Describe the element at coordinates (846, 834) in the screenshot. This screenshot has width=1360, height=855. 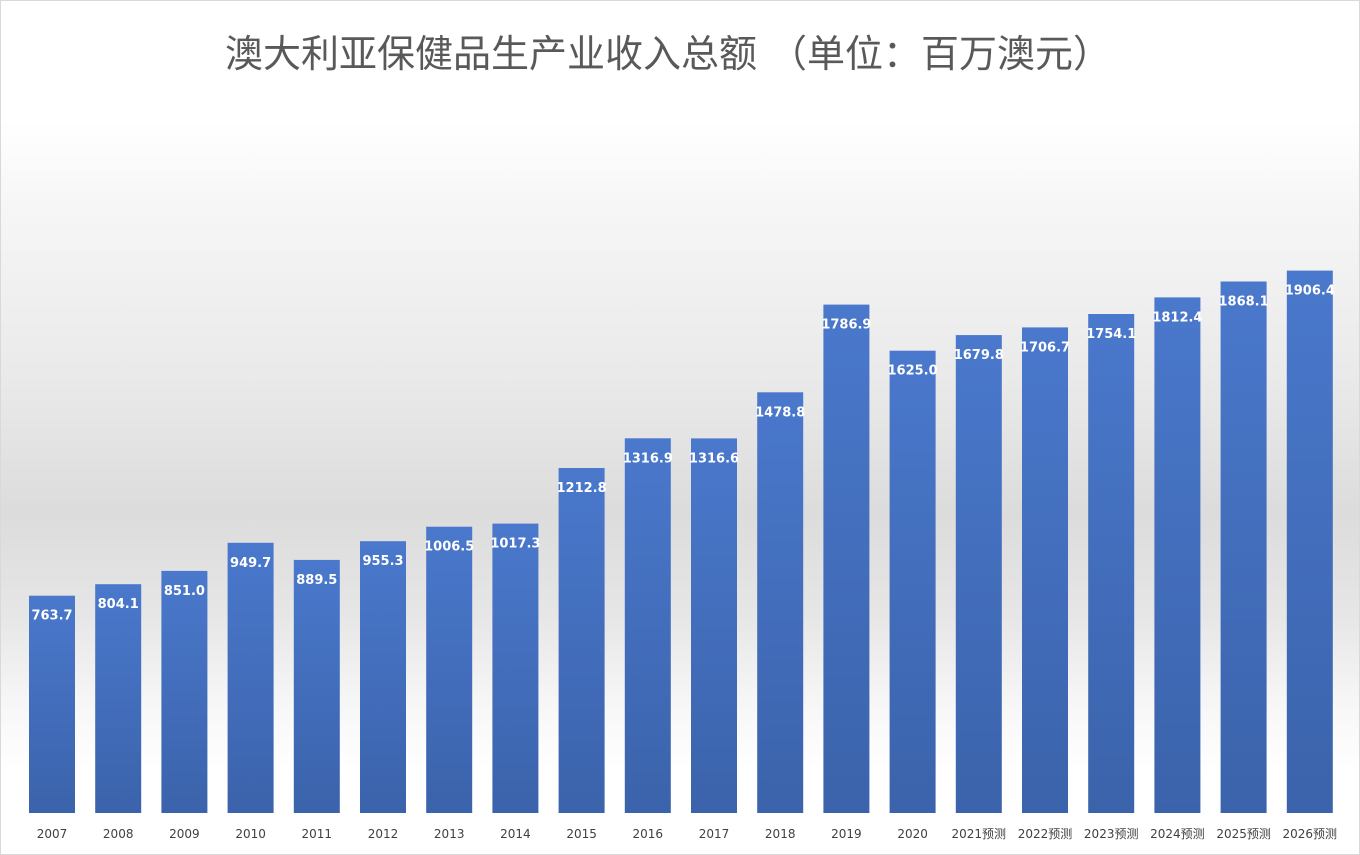
I see `x-tick-label: 2019` at that location.